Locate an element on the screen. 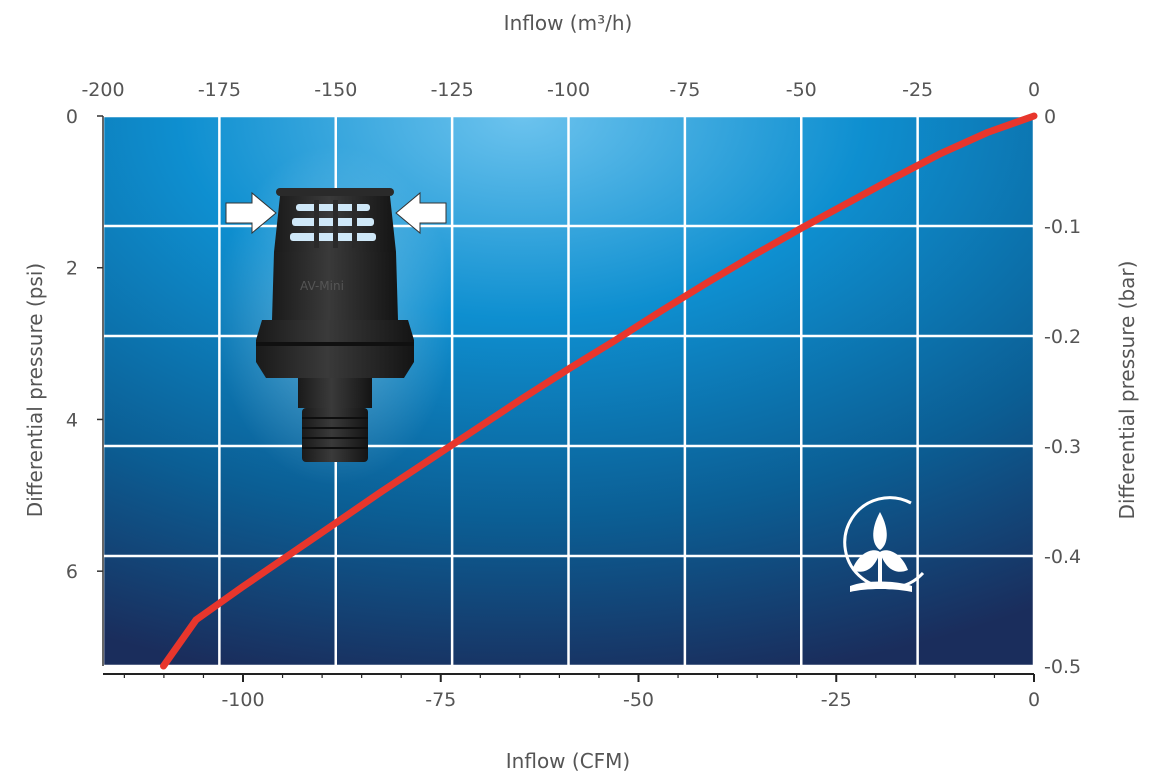 This screenshot has width=1163, height=776. bottom-axis-tick-label: 0 is located at coordinates (1034, 700).